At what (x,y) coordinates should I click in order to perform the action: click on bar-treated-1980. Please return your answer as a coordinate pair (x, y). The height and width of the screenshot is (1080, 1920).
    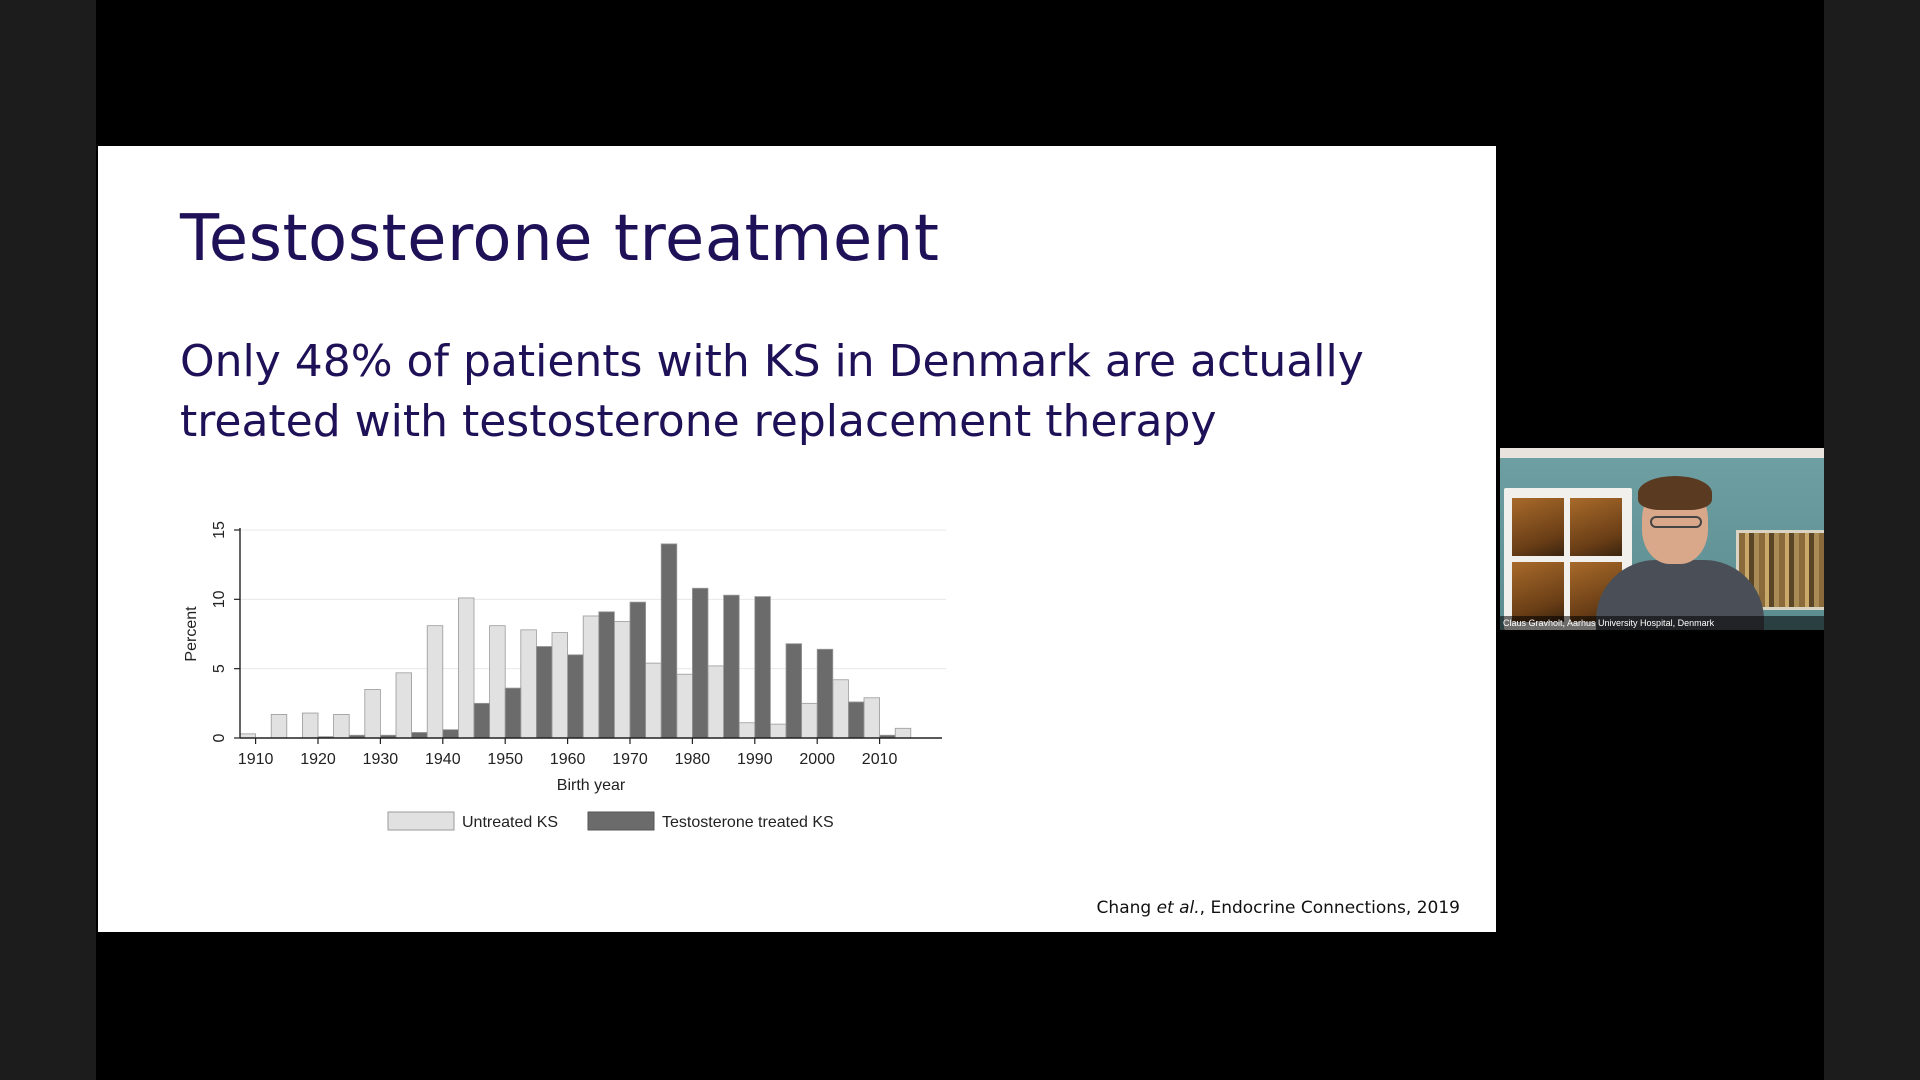
    Looking at the image, I should click on (700, 663).